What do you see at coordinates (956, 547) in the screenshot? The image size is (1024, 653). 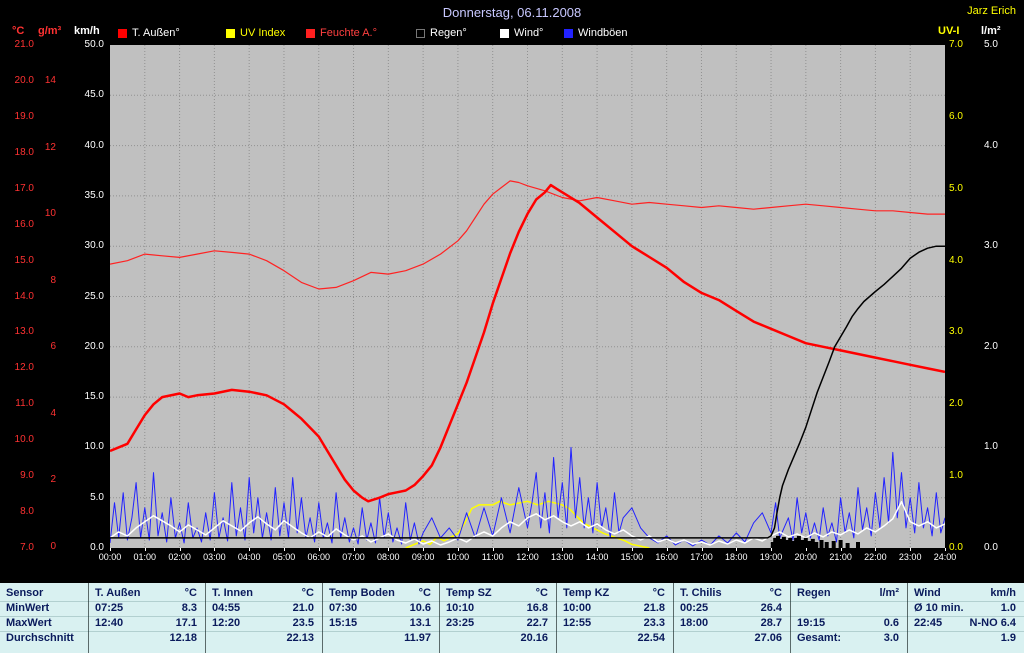 I see `uv-scale-tick: 0.0` at bounding box center [956, 547].